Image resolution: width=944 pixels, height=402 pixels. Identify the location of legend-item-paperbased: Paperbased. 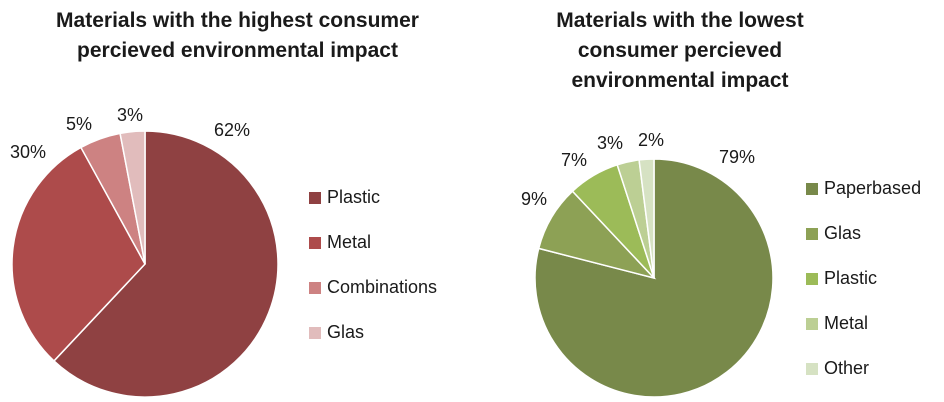
(863, 188).